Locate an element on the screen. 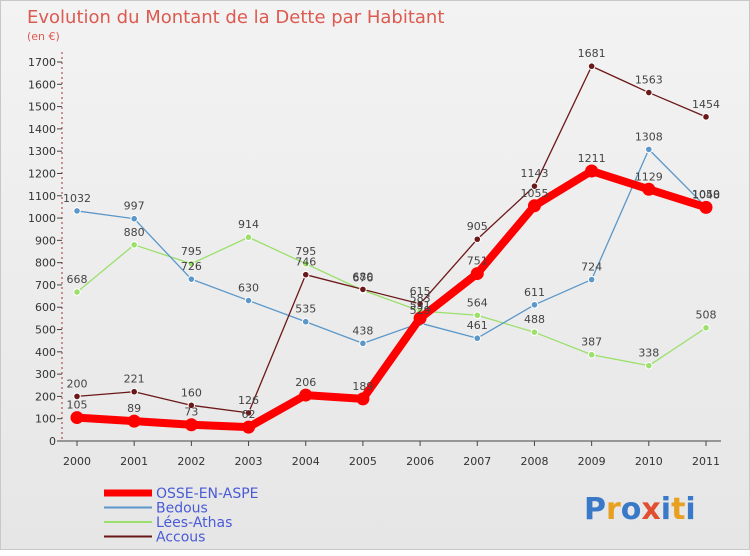 Image resolution: width=750 pixels, height=556 pixels. y-tick-label: 600 is located at coordinates (45, 307).